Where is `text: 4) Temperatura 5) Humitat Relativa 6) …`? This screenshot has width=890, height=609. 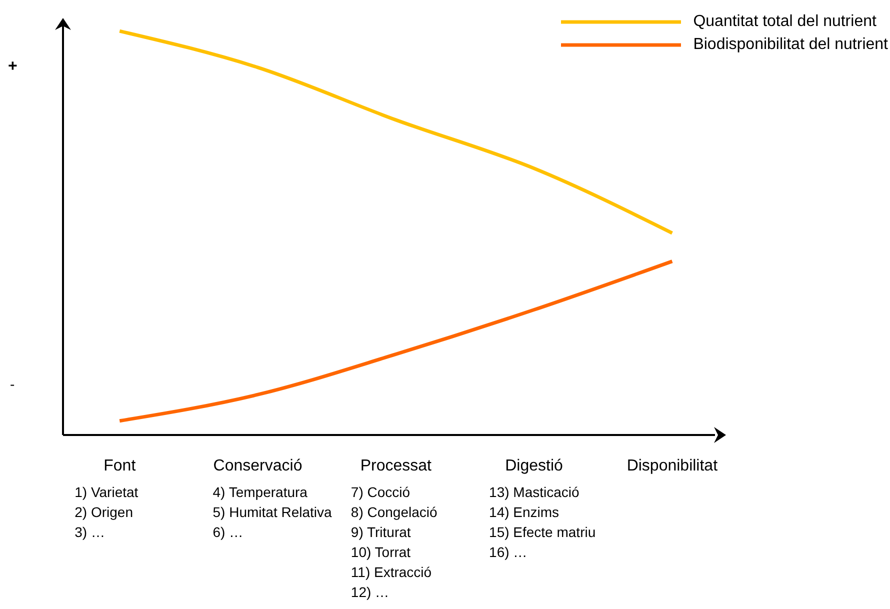 text: 4) Temperatura 5) Humitat Relativa 6) … is located at coordinates (272, 512).